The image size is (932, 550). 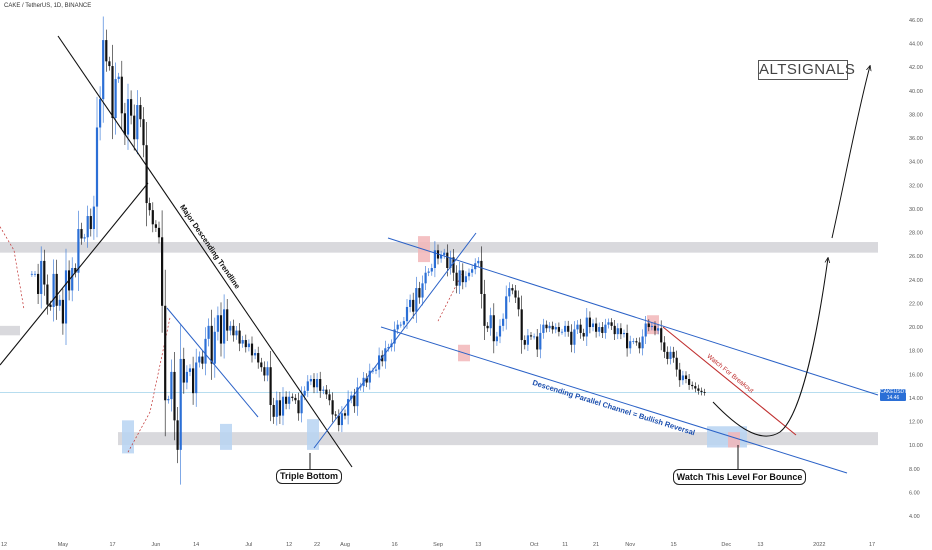 I want to click on y-tick-label: 36.00, so click(x=916, y=139).